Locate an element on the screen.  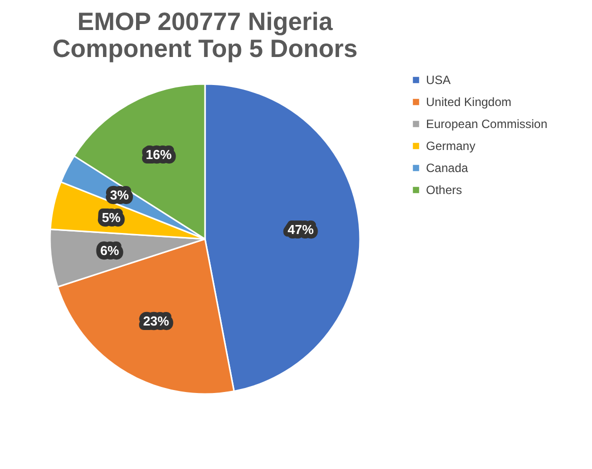
data-label: 5% is located at coordinates (112, 218).